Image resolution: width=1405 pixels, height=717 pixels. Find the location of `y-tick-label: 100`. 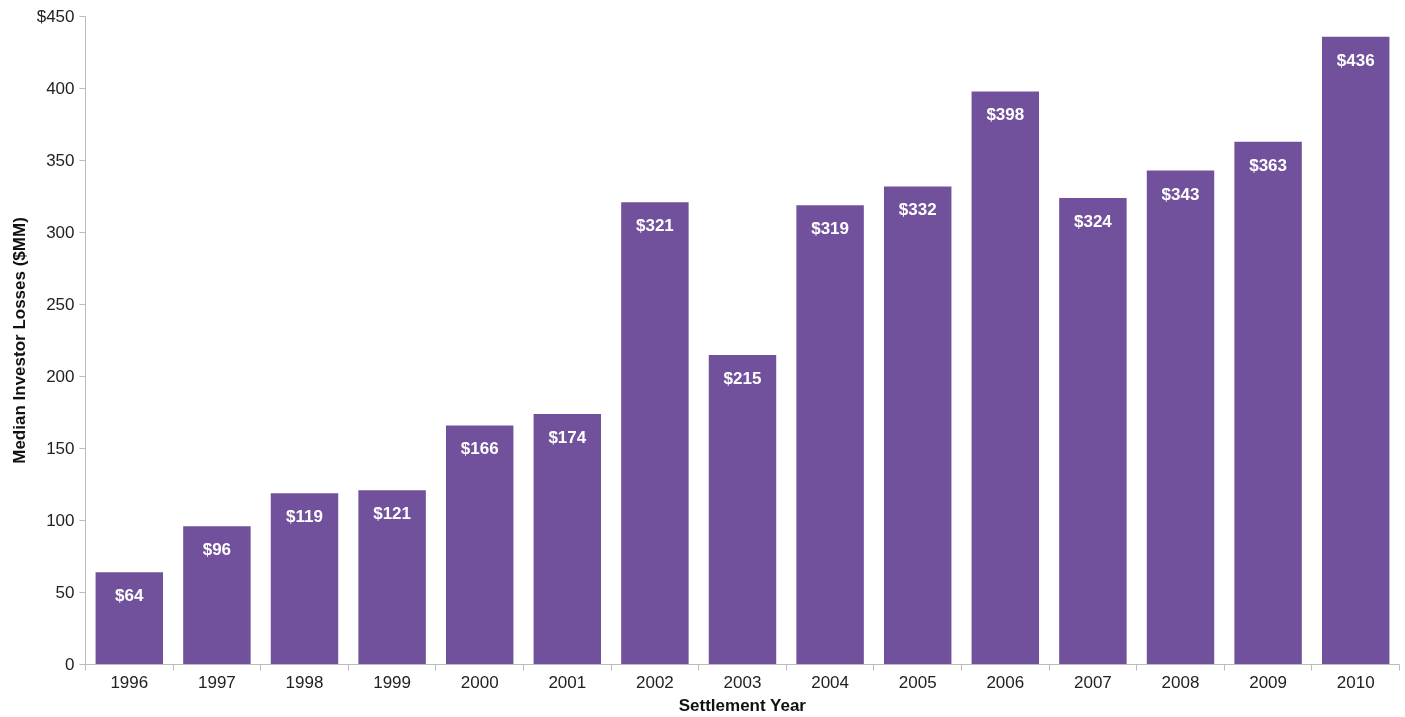

y-tick-label: 100 is located at coordinates (60, 520).